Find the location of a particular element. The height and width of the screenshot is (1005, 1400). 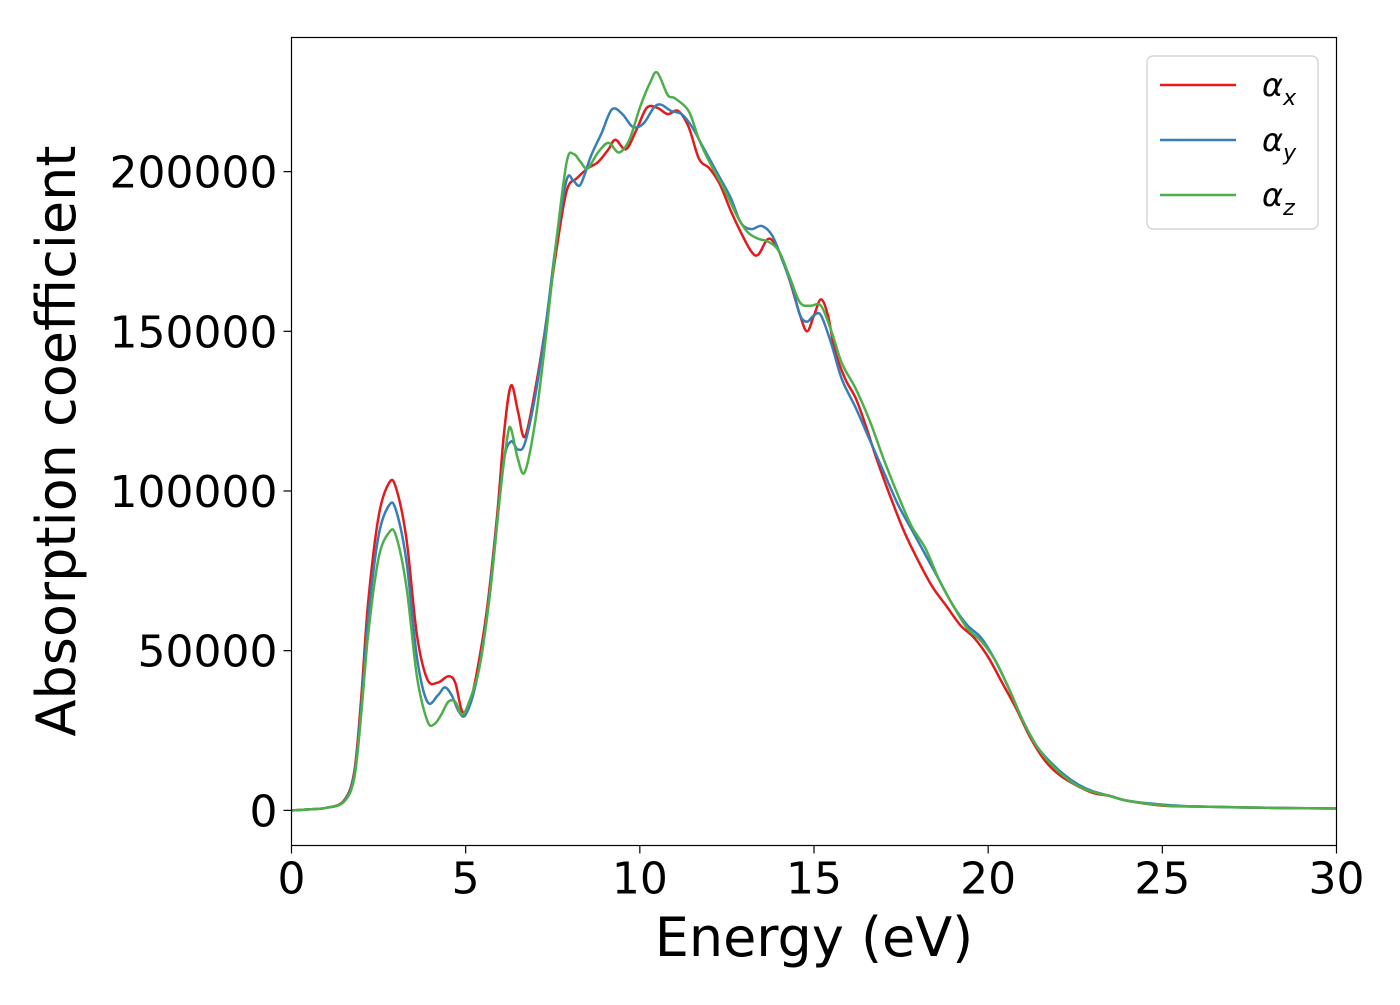

x-tick-label: 20 is located at coordinates (988, 879).